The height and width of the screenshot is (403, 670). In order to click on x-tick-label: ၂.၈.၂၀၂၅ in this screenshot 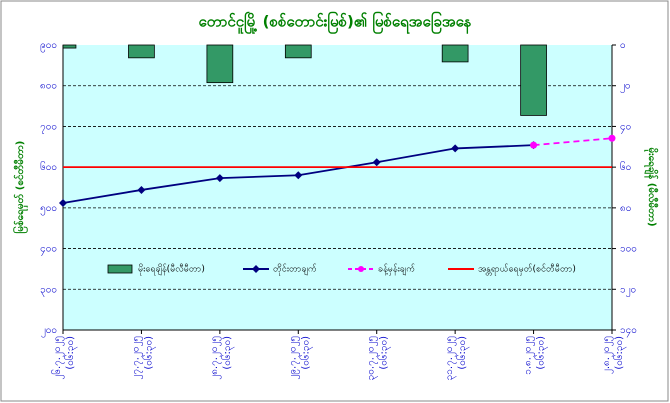, I will do `click(607, 355)`.